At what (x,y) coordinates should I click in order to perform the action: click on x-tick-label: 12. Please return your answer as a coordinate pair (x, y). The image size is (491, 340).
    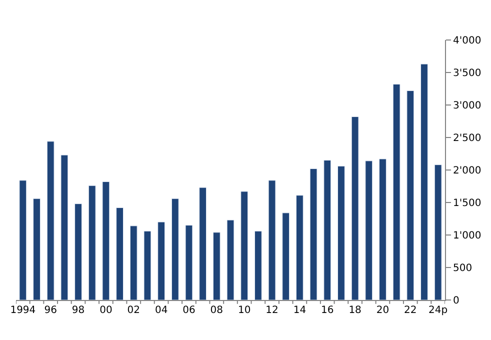
    Looking at the image, I should click on (272, 310).